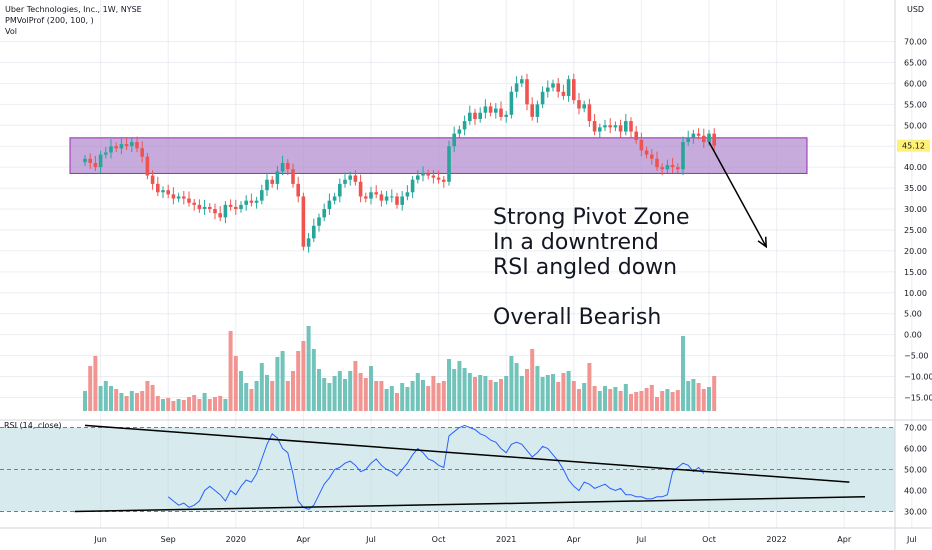 This screenshot has height=550, width=932. I want to click on rsi-line, so click(436, 467).